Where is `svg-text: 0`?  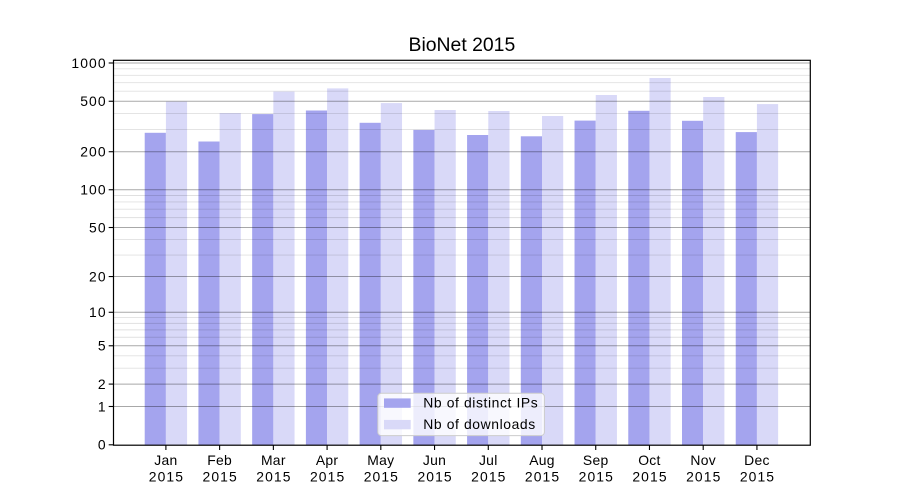
svg-text: 0 is located at coordinates (102, 445).